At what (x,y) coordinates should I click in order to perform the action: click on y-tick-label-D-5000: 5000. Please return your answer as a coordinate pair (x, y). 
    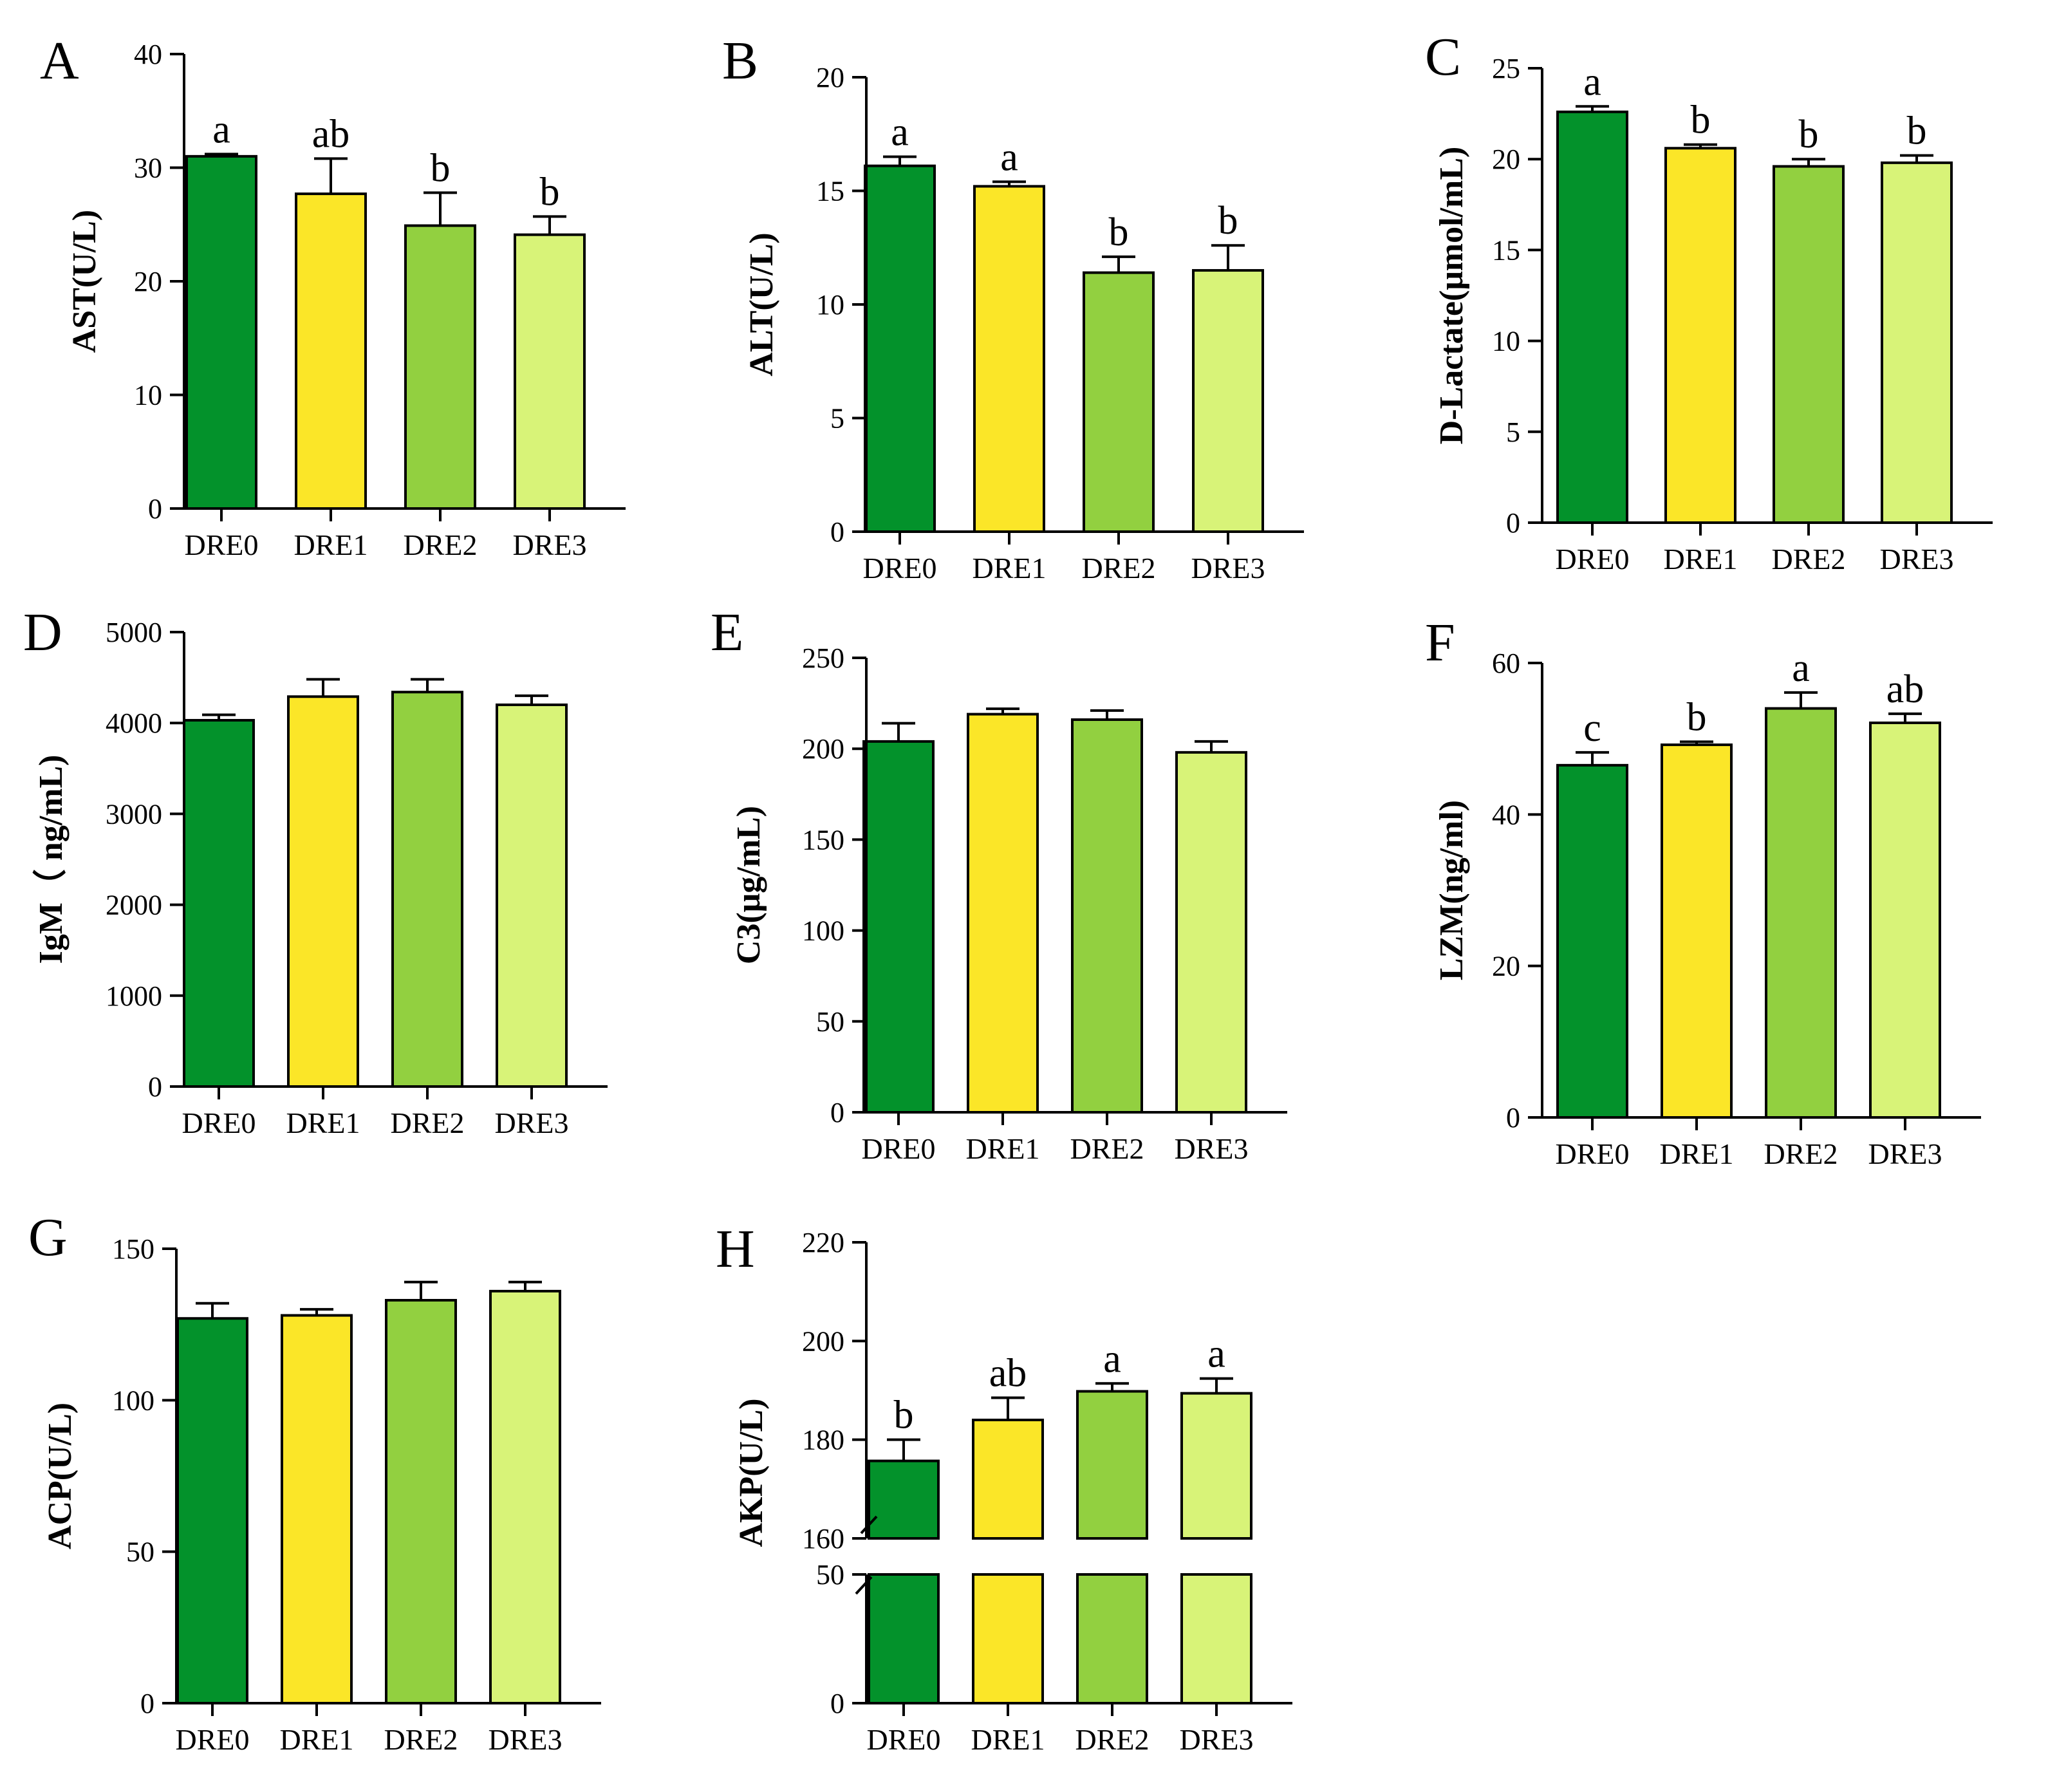
    Looking at the image, I should click on (134, 632).